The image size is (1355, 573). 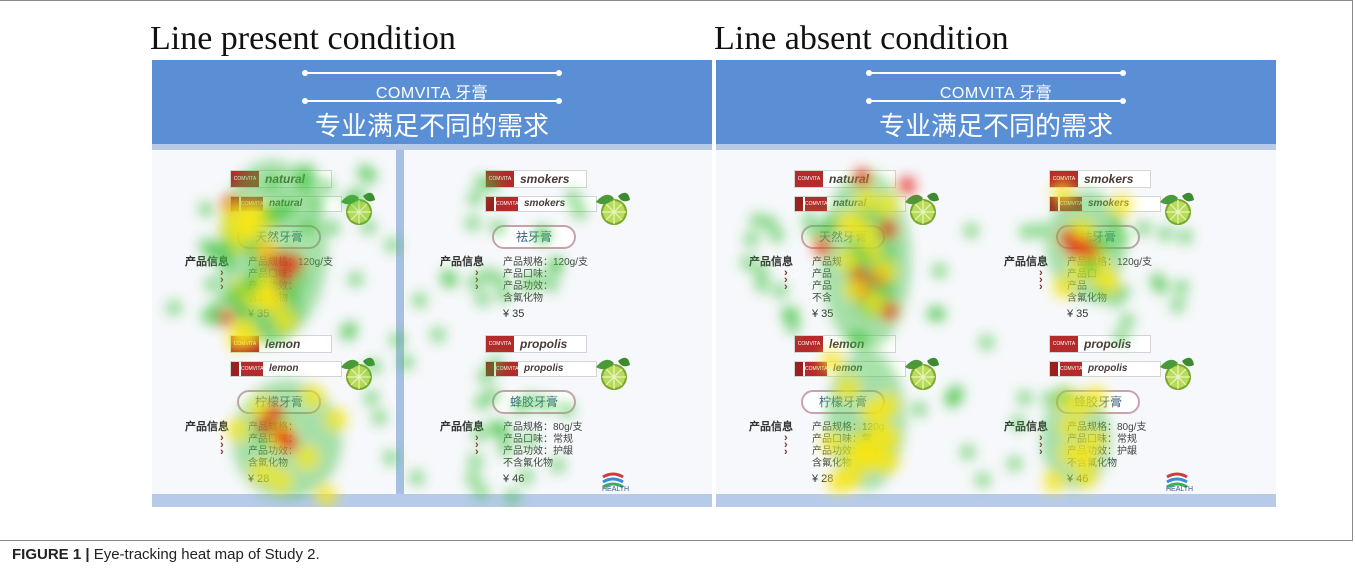 What do you see at coordinates (1098, 237) in the screenshot?
I see `product-name-pill: 祛牙膏` at bounding box center [1098, 237].